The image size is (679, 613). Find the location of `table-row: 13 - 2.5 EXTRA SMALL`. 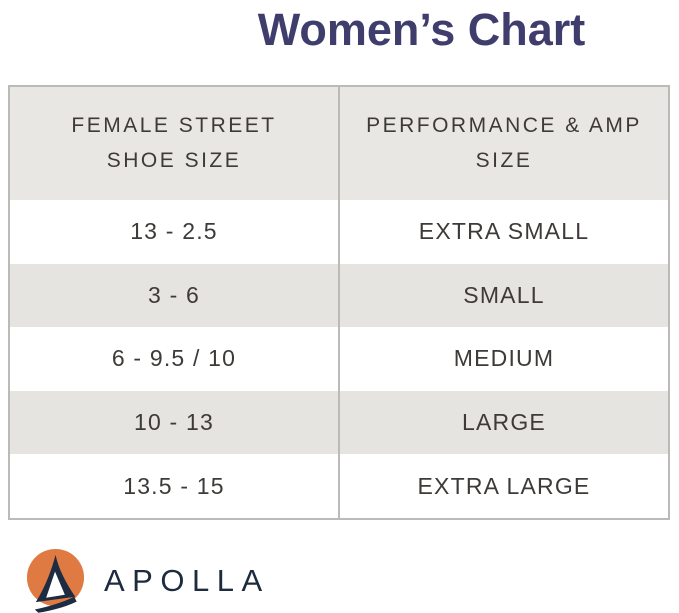

table-row: 13 - 2.5 EXTRA SMALL is located at coordinates (339, 232).